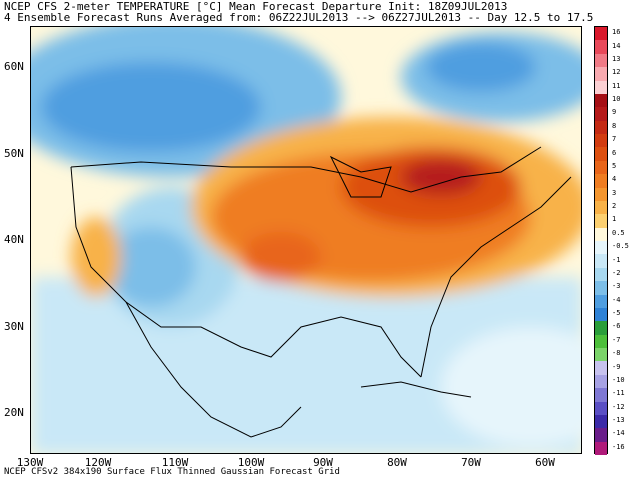 The width and height of the screenshot is (640, 480). I want to click on color-scale-label: -2, so click(616, 272).